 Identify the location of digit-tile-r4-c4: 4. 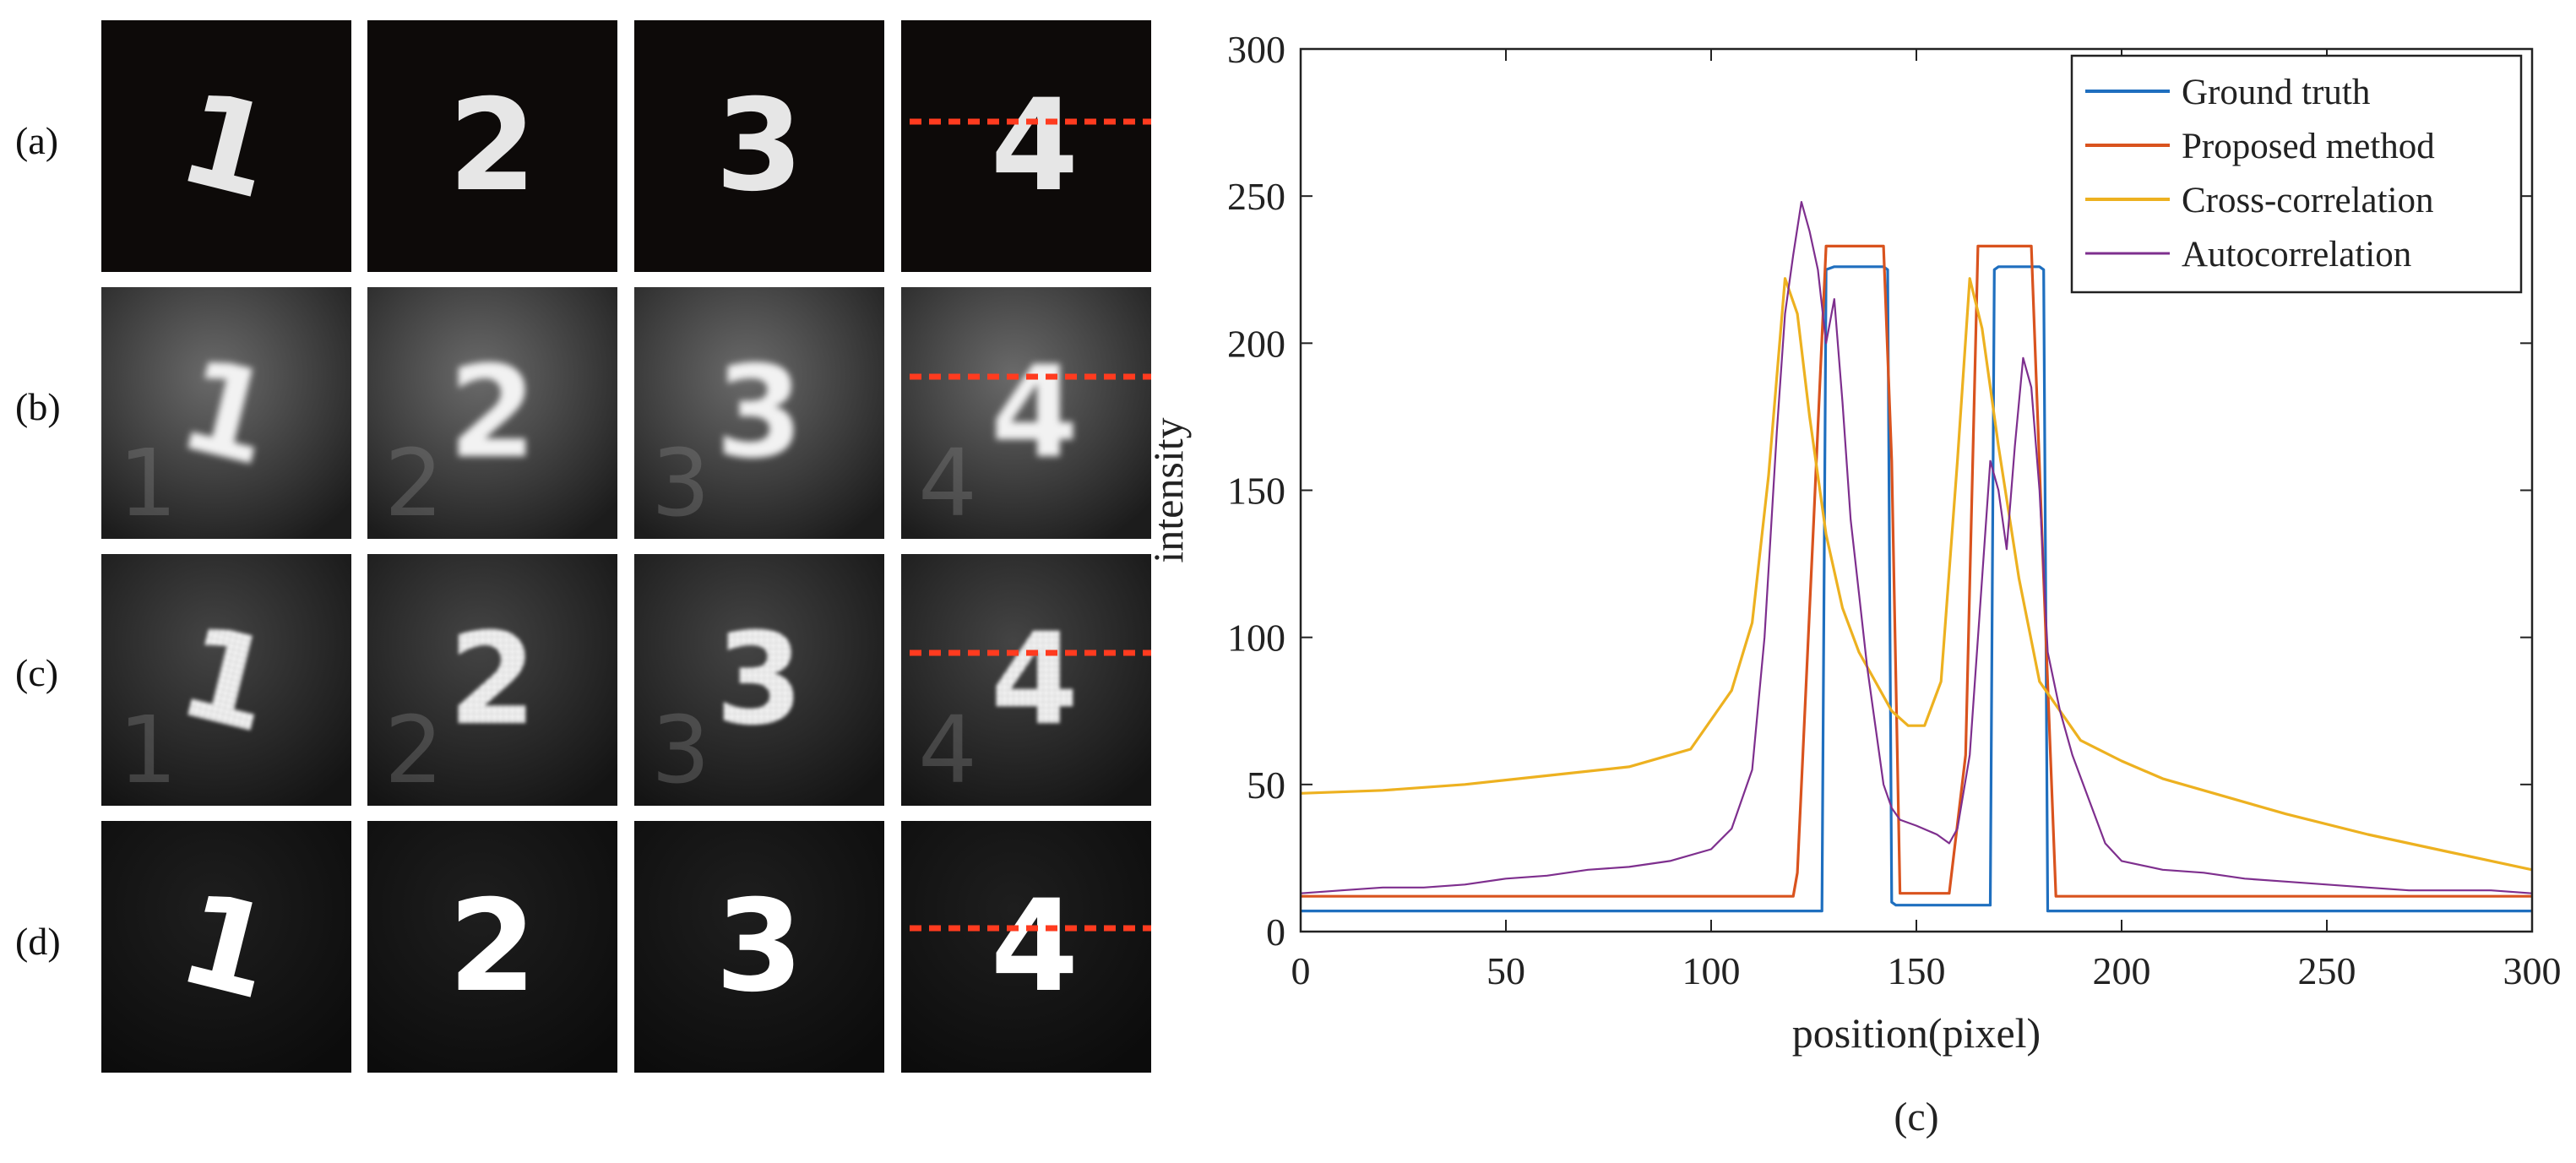
(1026, 947).